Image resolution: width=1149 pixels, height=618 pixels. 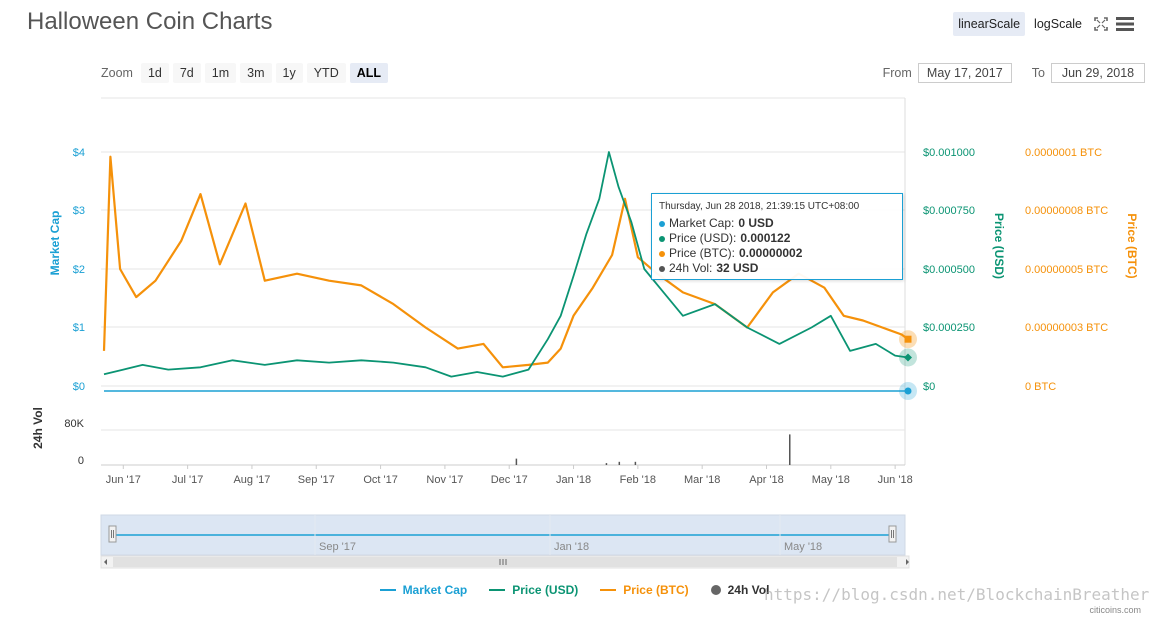 What do you see at coordinates (766, 480) in the screenshot?
I see `x-tick-label: Apr '18` at bounding box center [766, 480].